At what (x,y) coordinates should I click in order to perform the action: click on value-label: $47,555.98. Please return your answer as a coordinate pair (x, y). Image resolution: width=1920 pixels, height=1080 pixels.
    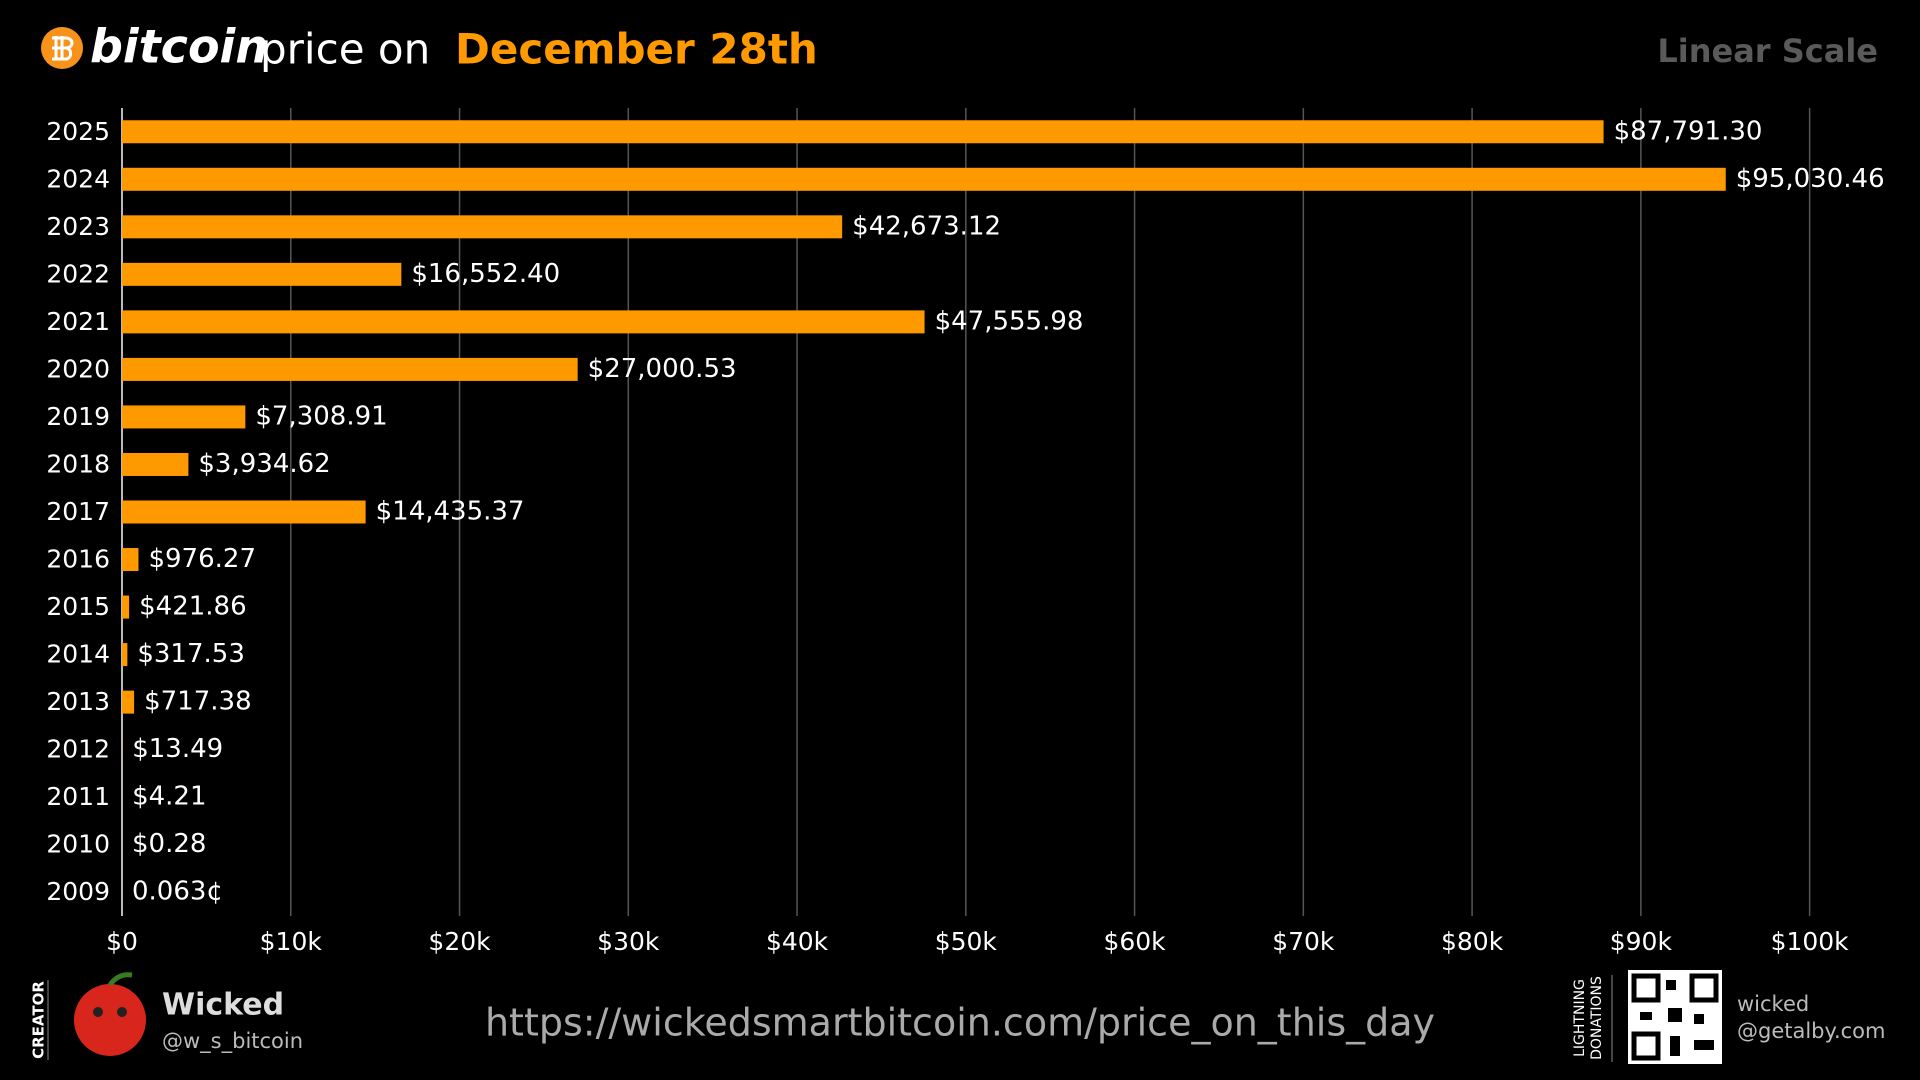
    Looking at the image, I should click on (1009, 321).